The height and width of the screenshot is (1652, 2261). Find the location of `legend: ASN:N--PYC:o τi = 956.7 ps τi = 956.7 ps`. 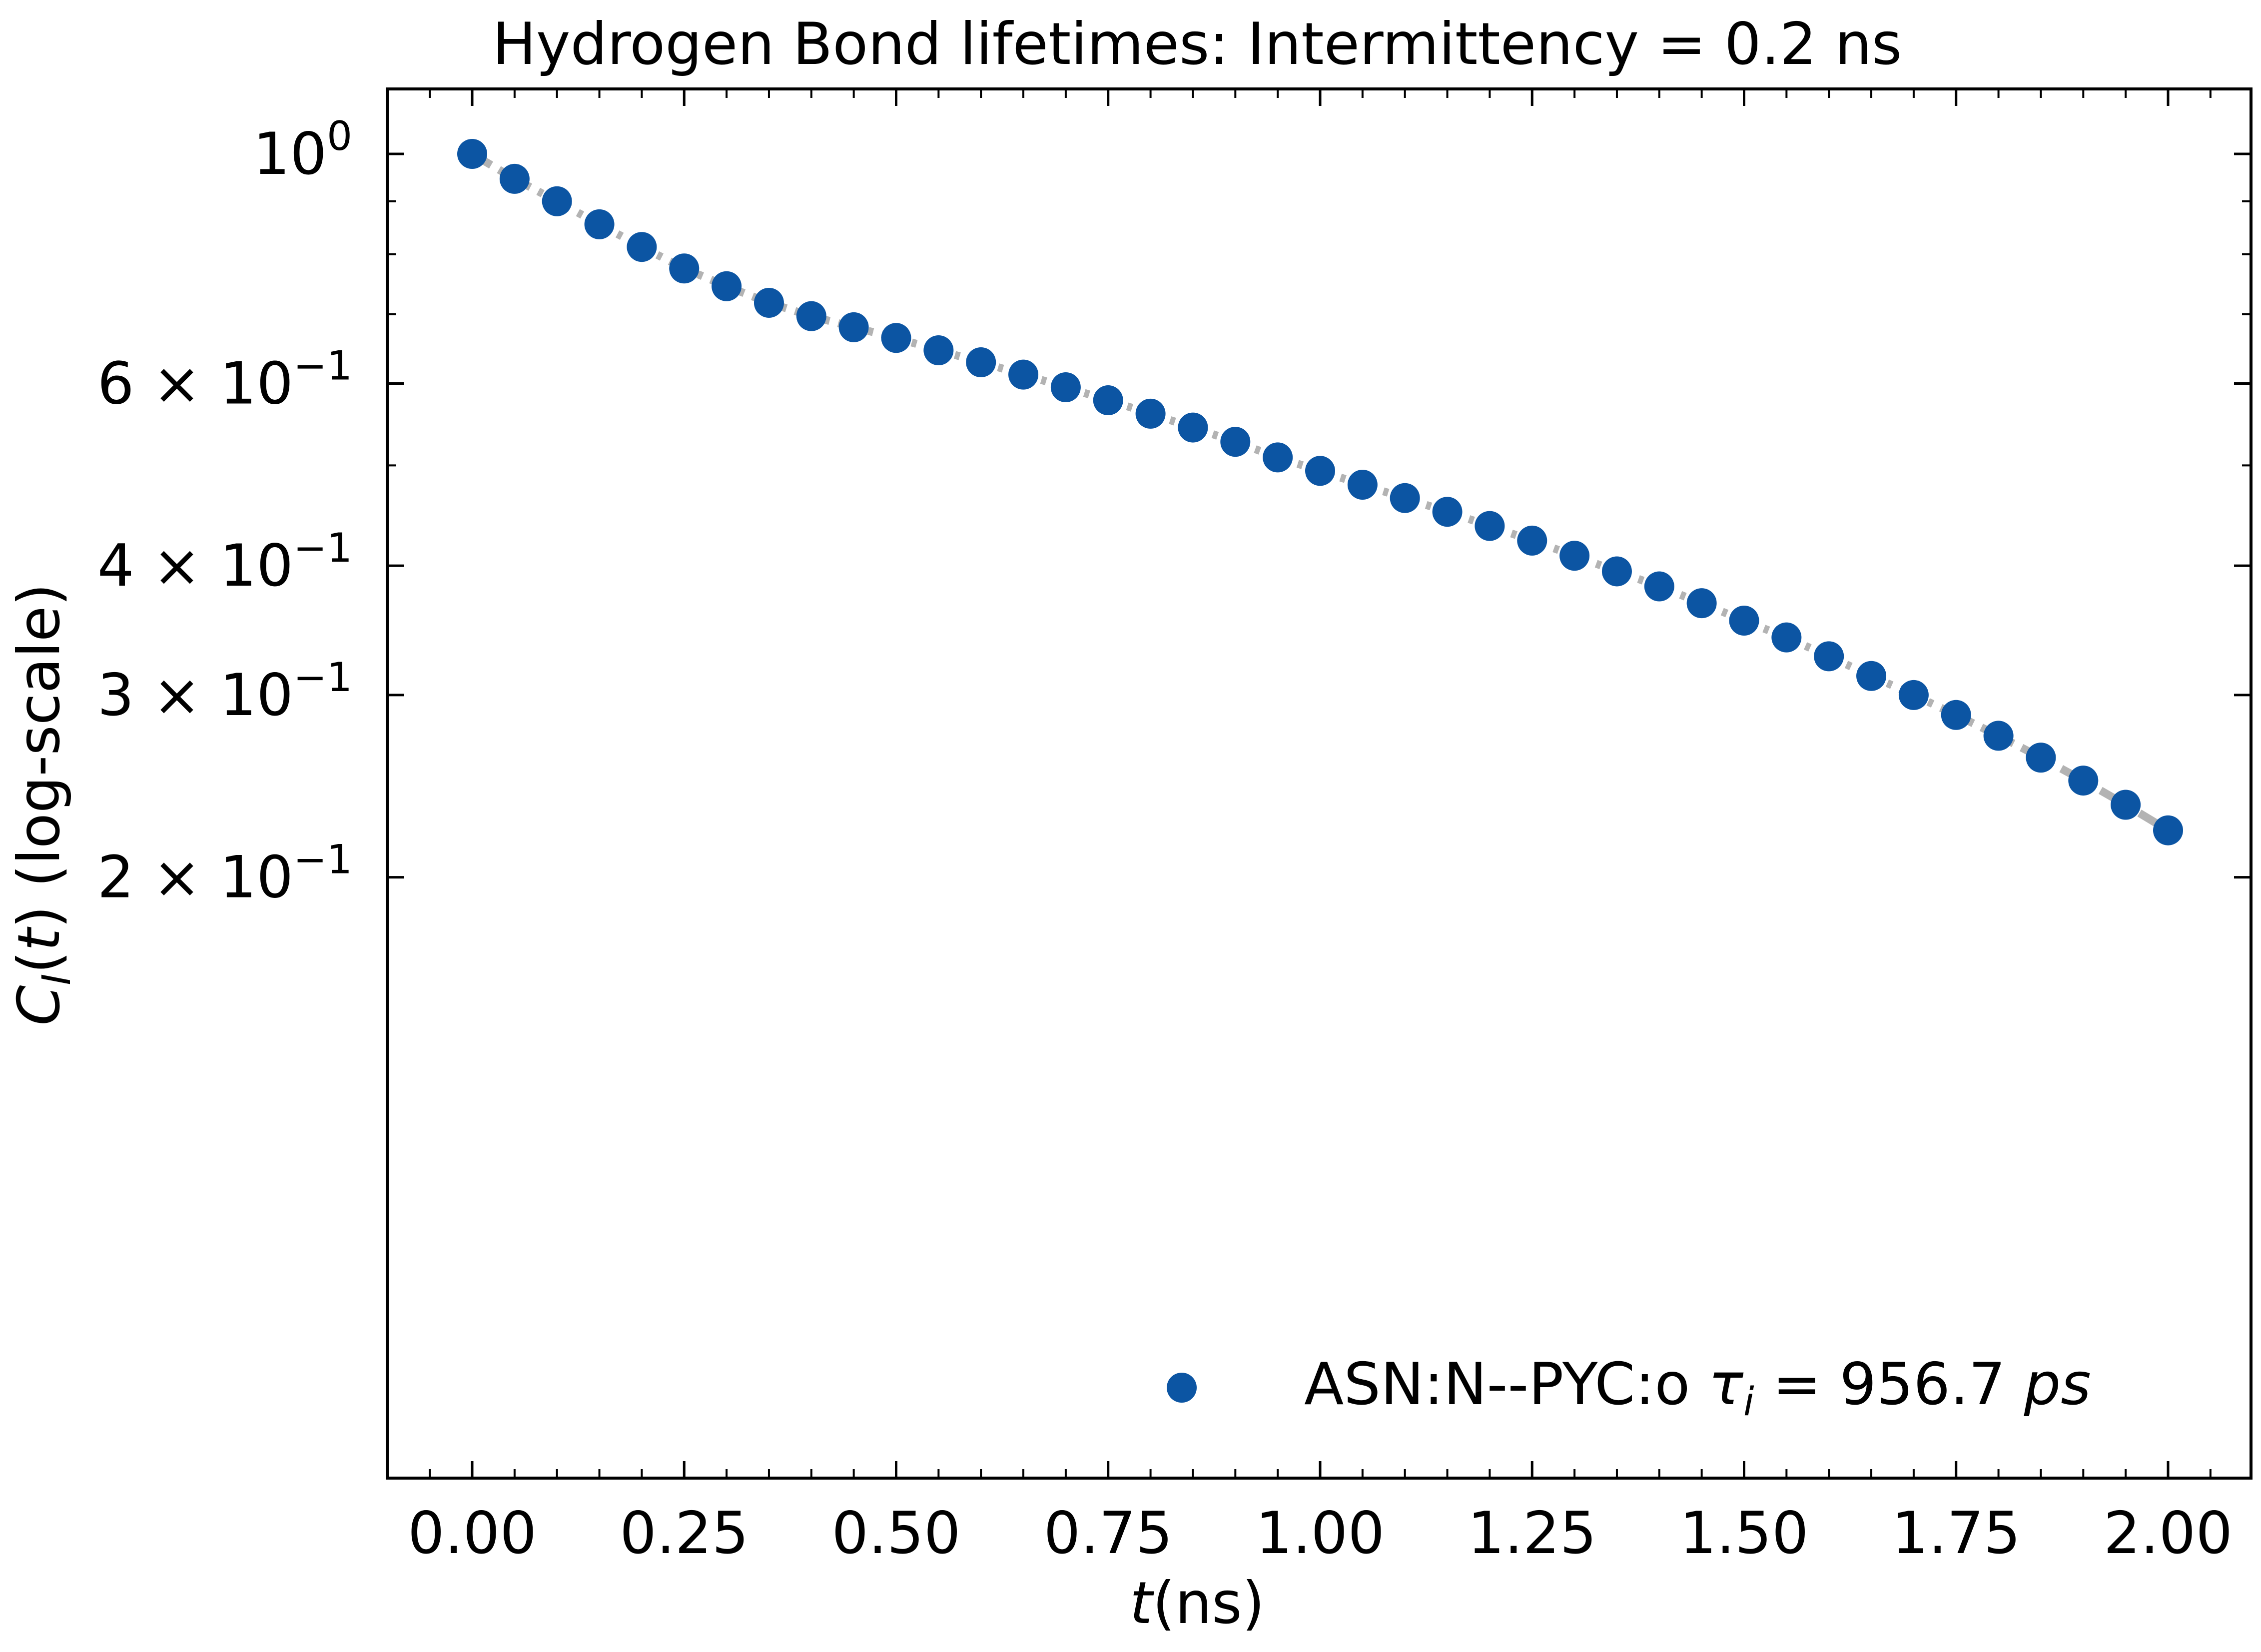

legend: ASN:N--PYC:o τi = 956.7 ps τi = 956.7 ps is located at coordinates (1629, 1388).